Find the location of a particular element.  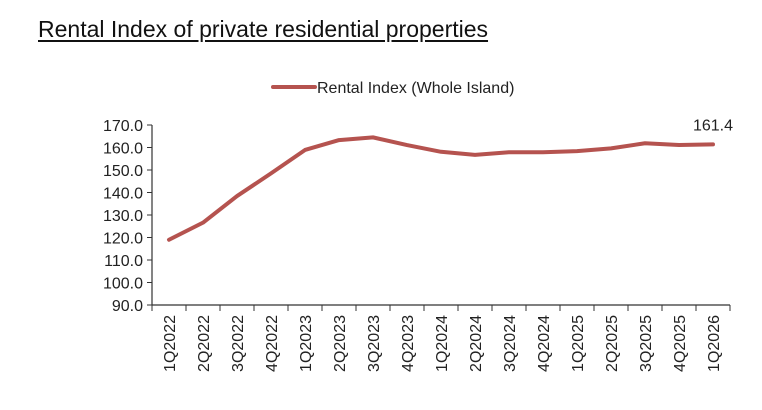

x-tick-label: 1Q2023 is located at coordinates (306, 343).